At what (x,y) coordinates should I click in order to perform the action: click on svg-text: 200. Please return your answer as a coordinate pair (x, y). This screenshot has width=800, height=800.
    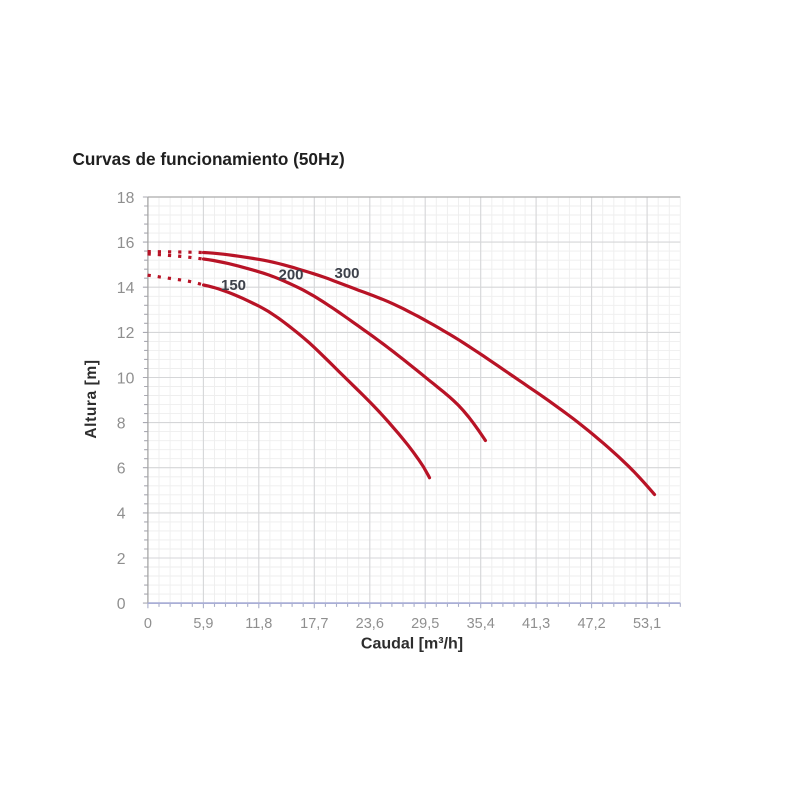
    Looking at the image, I should click on (291, 275).